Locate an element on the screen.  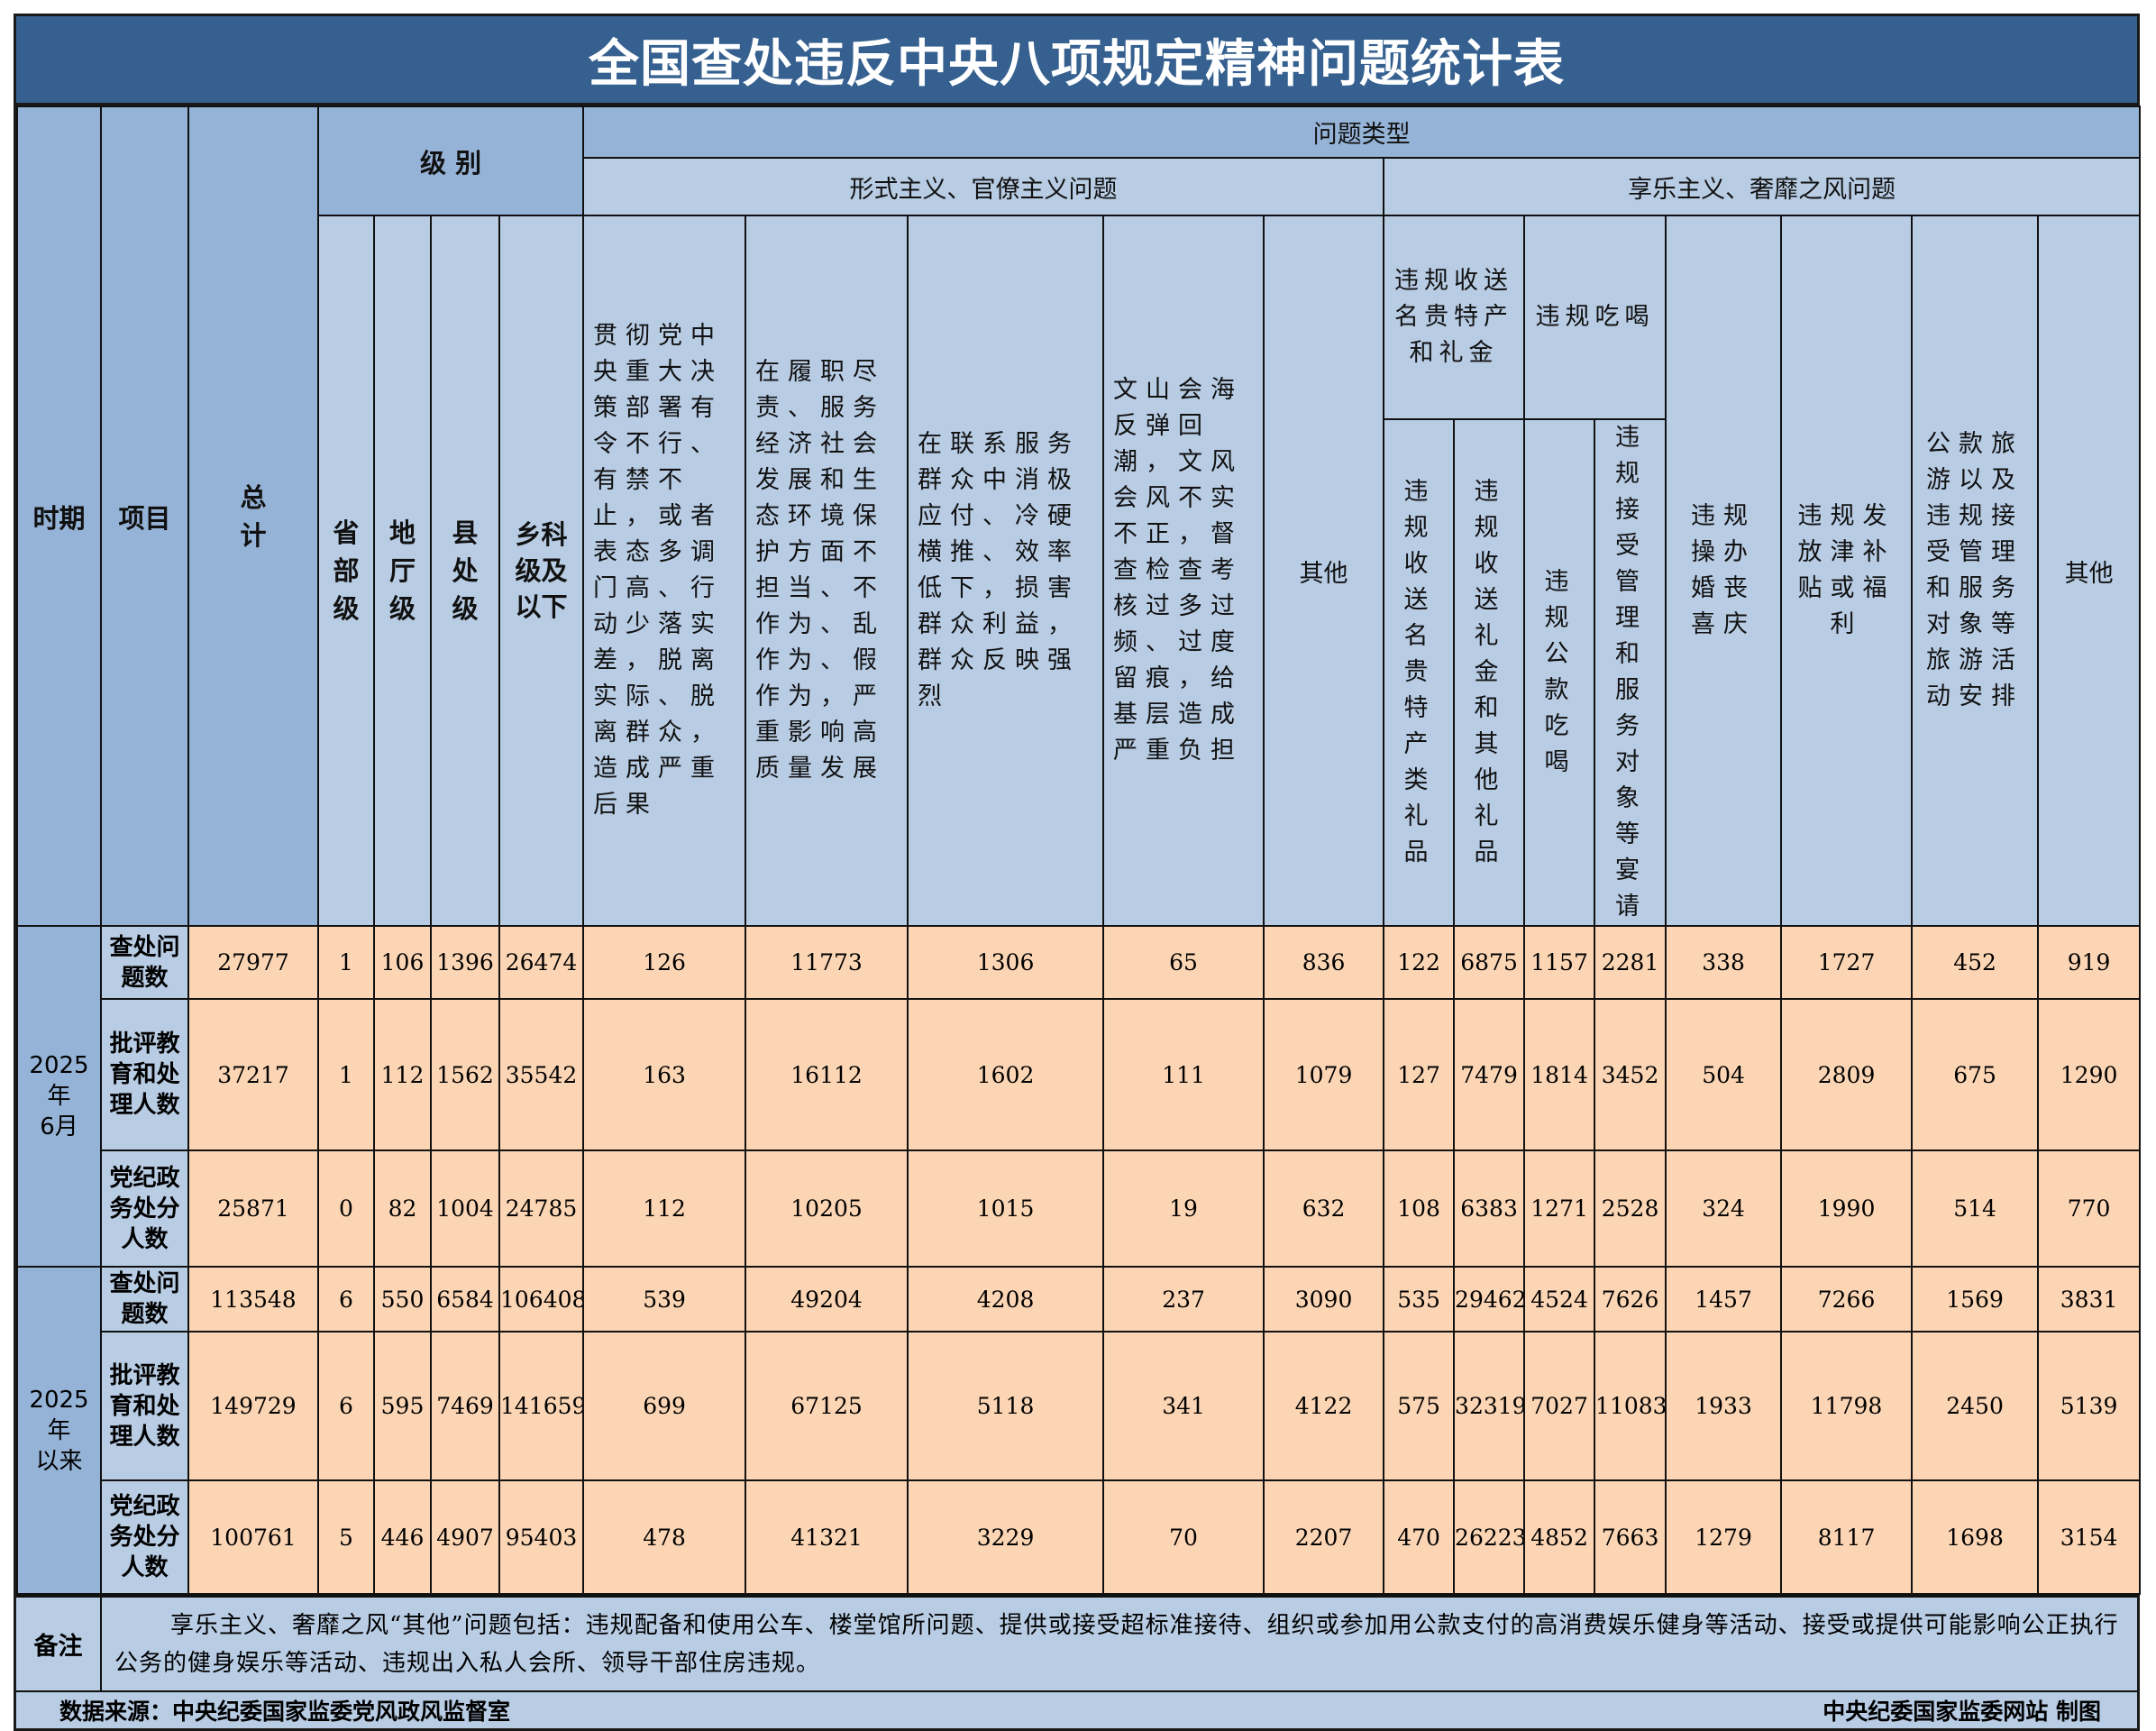
header-dining-col-public: 违规公款吃喝 is located at coordinates (1559, 672).